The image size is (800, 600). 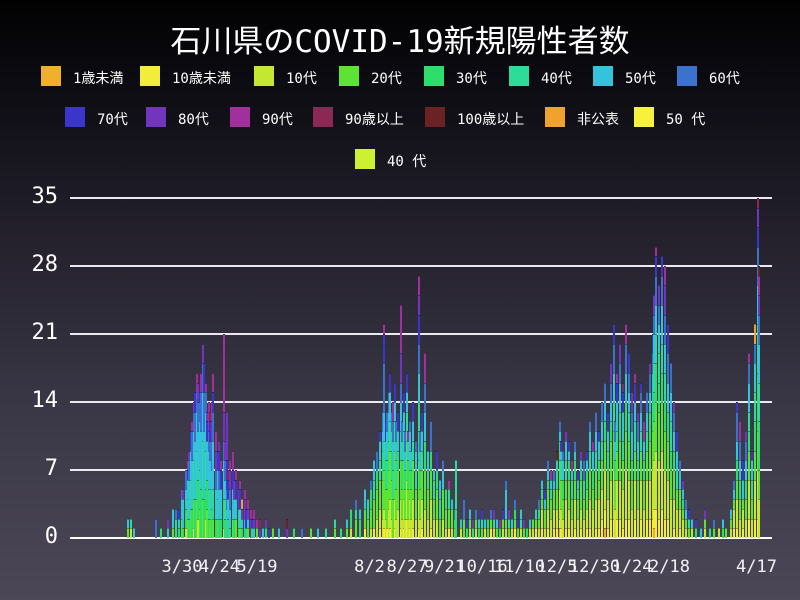 I want to click on y-tick-label: 28, so click(x=45, y=264).